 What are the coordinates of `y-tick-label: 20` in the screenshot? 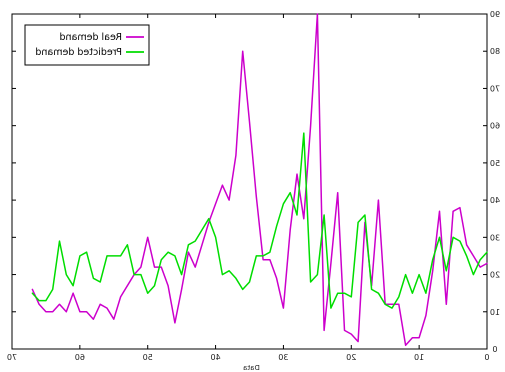 It's located at (495, 275).